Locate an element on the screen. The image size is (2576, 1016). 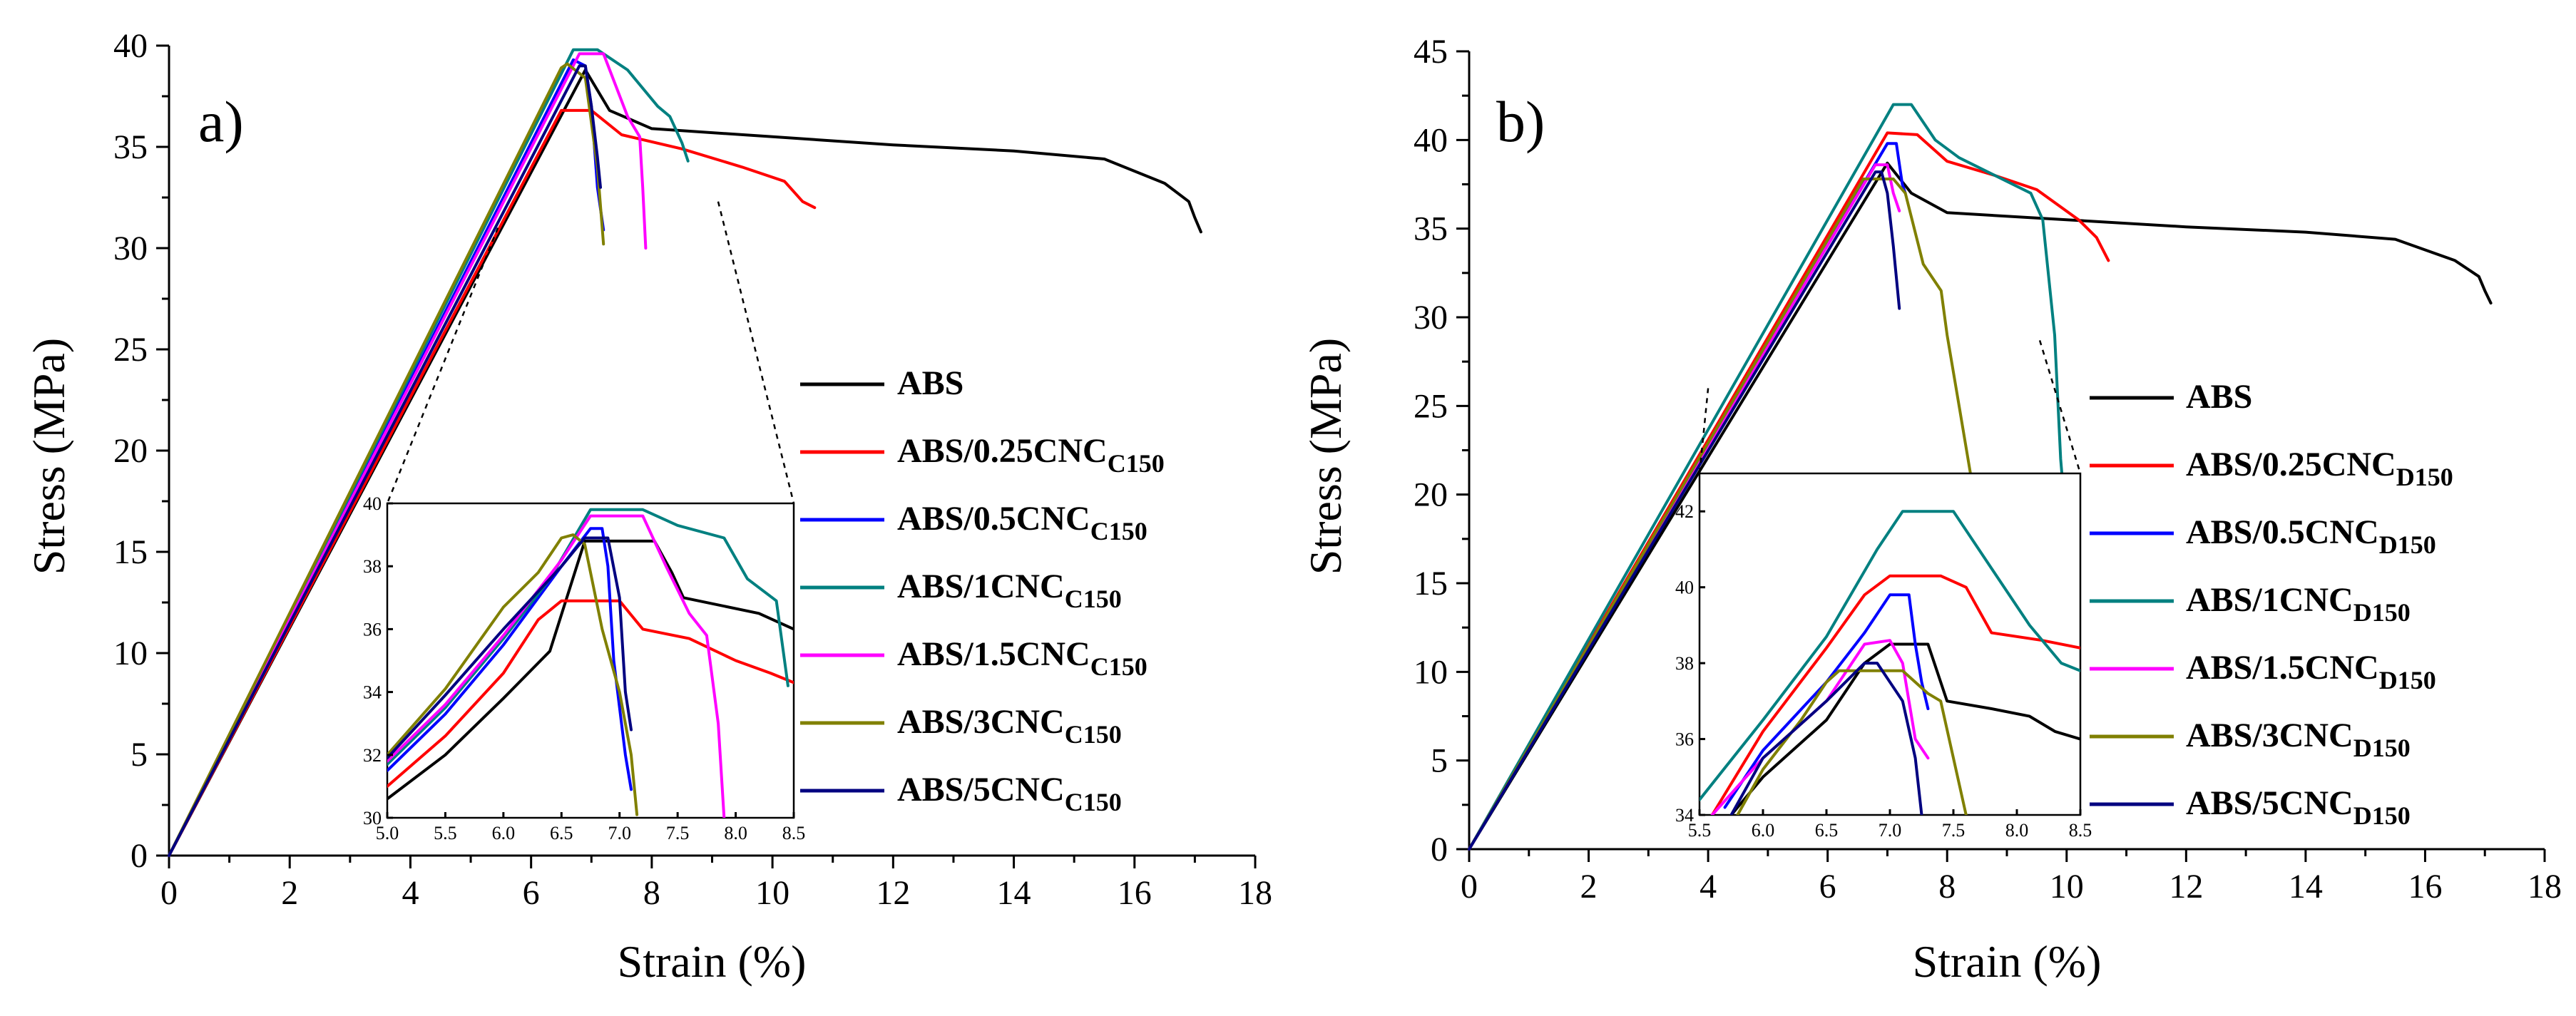
y-tick-label: 45 is located at coordinates (1431, 52).